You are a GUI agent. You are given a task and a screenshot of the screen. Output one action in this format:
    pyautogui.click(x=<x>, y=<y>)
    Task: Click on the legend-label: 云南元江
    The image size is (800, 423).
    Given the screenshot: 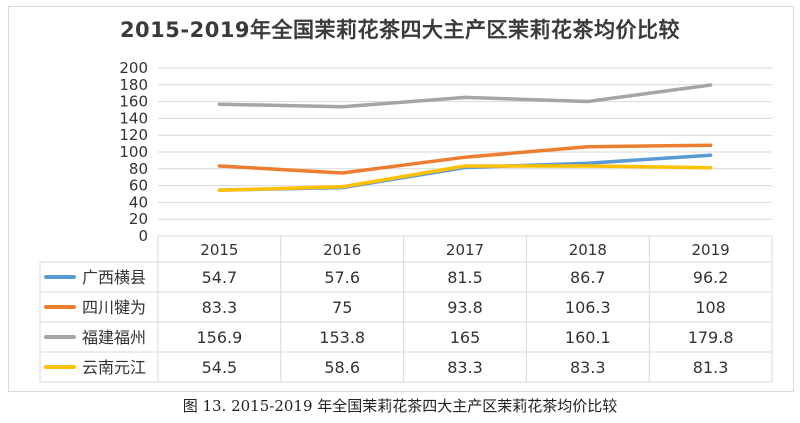 What is the action you would take?
    pyautogui.click(x=114, y=367)
    